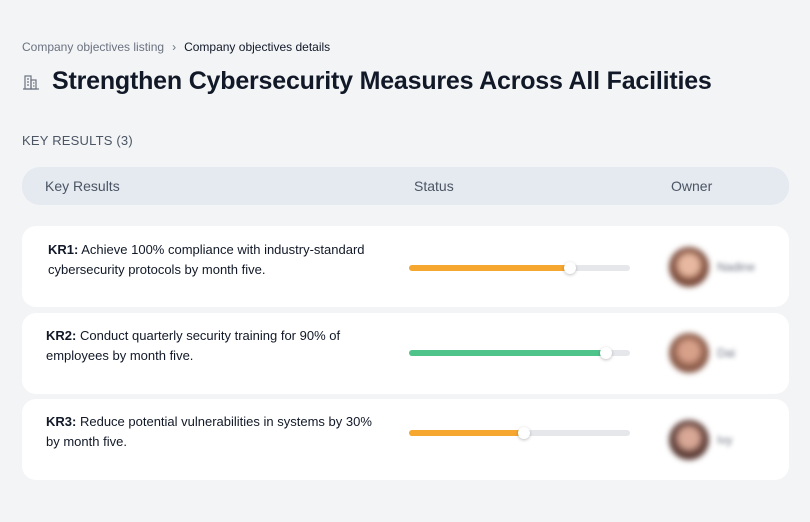  What do you see at coordinates (93, 47) in the screenshot?
I see `breadcrumb-objectives-listing-link: Company objectives listing` at bounding box center [93, 47].